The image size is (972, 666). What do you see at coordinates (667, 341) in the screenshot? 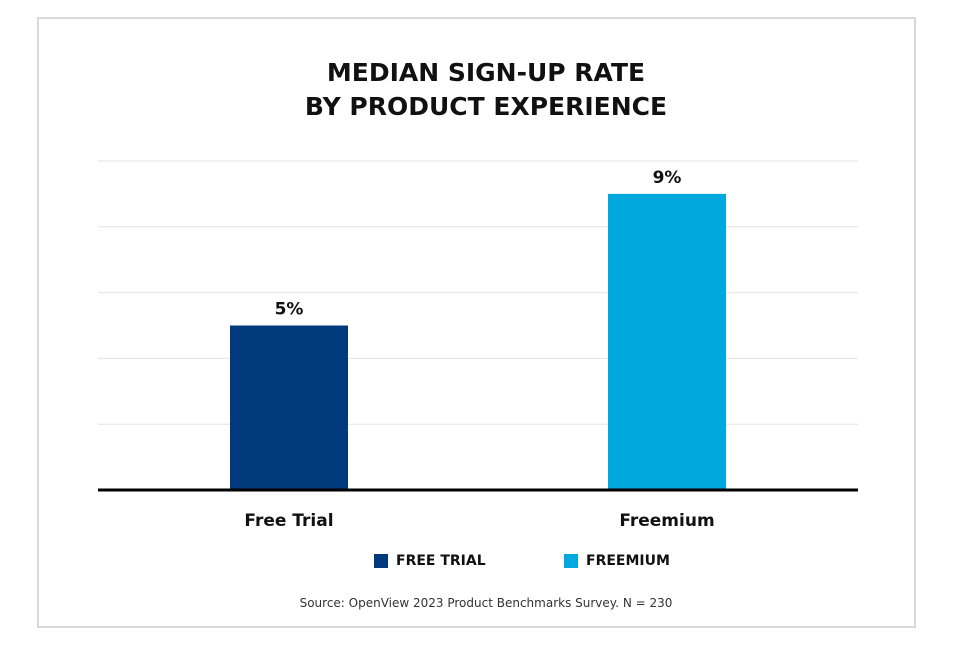
I see `bar-freemium` at bounding box center [667, 341].